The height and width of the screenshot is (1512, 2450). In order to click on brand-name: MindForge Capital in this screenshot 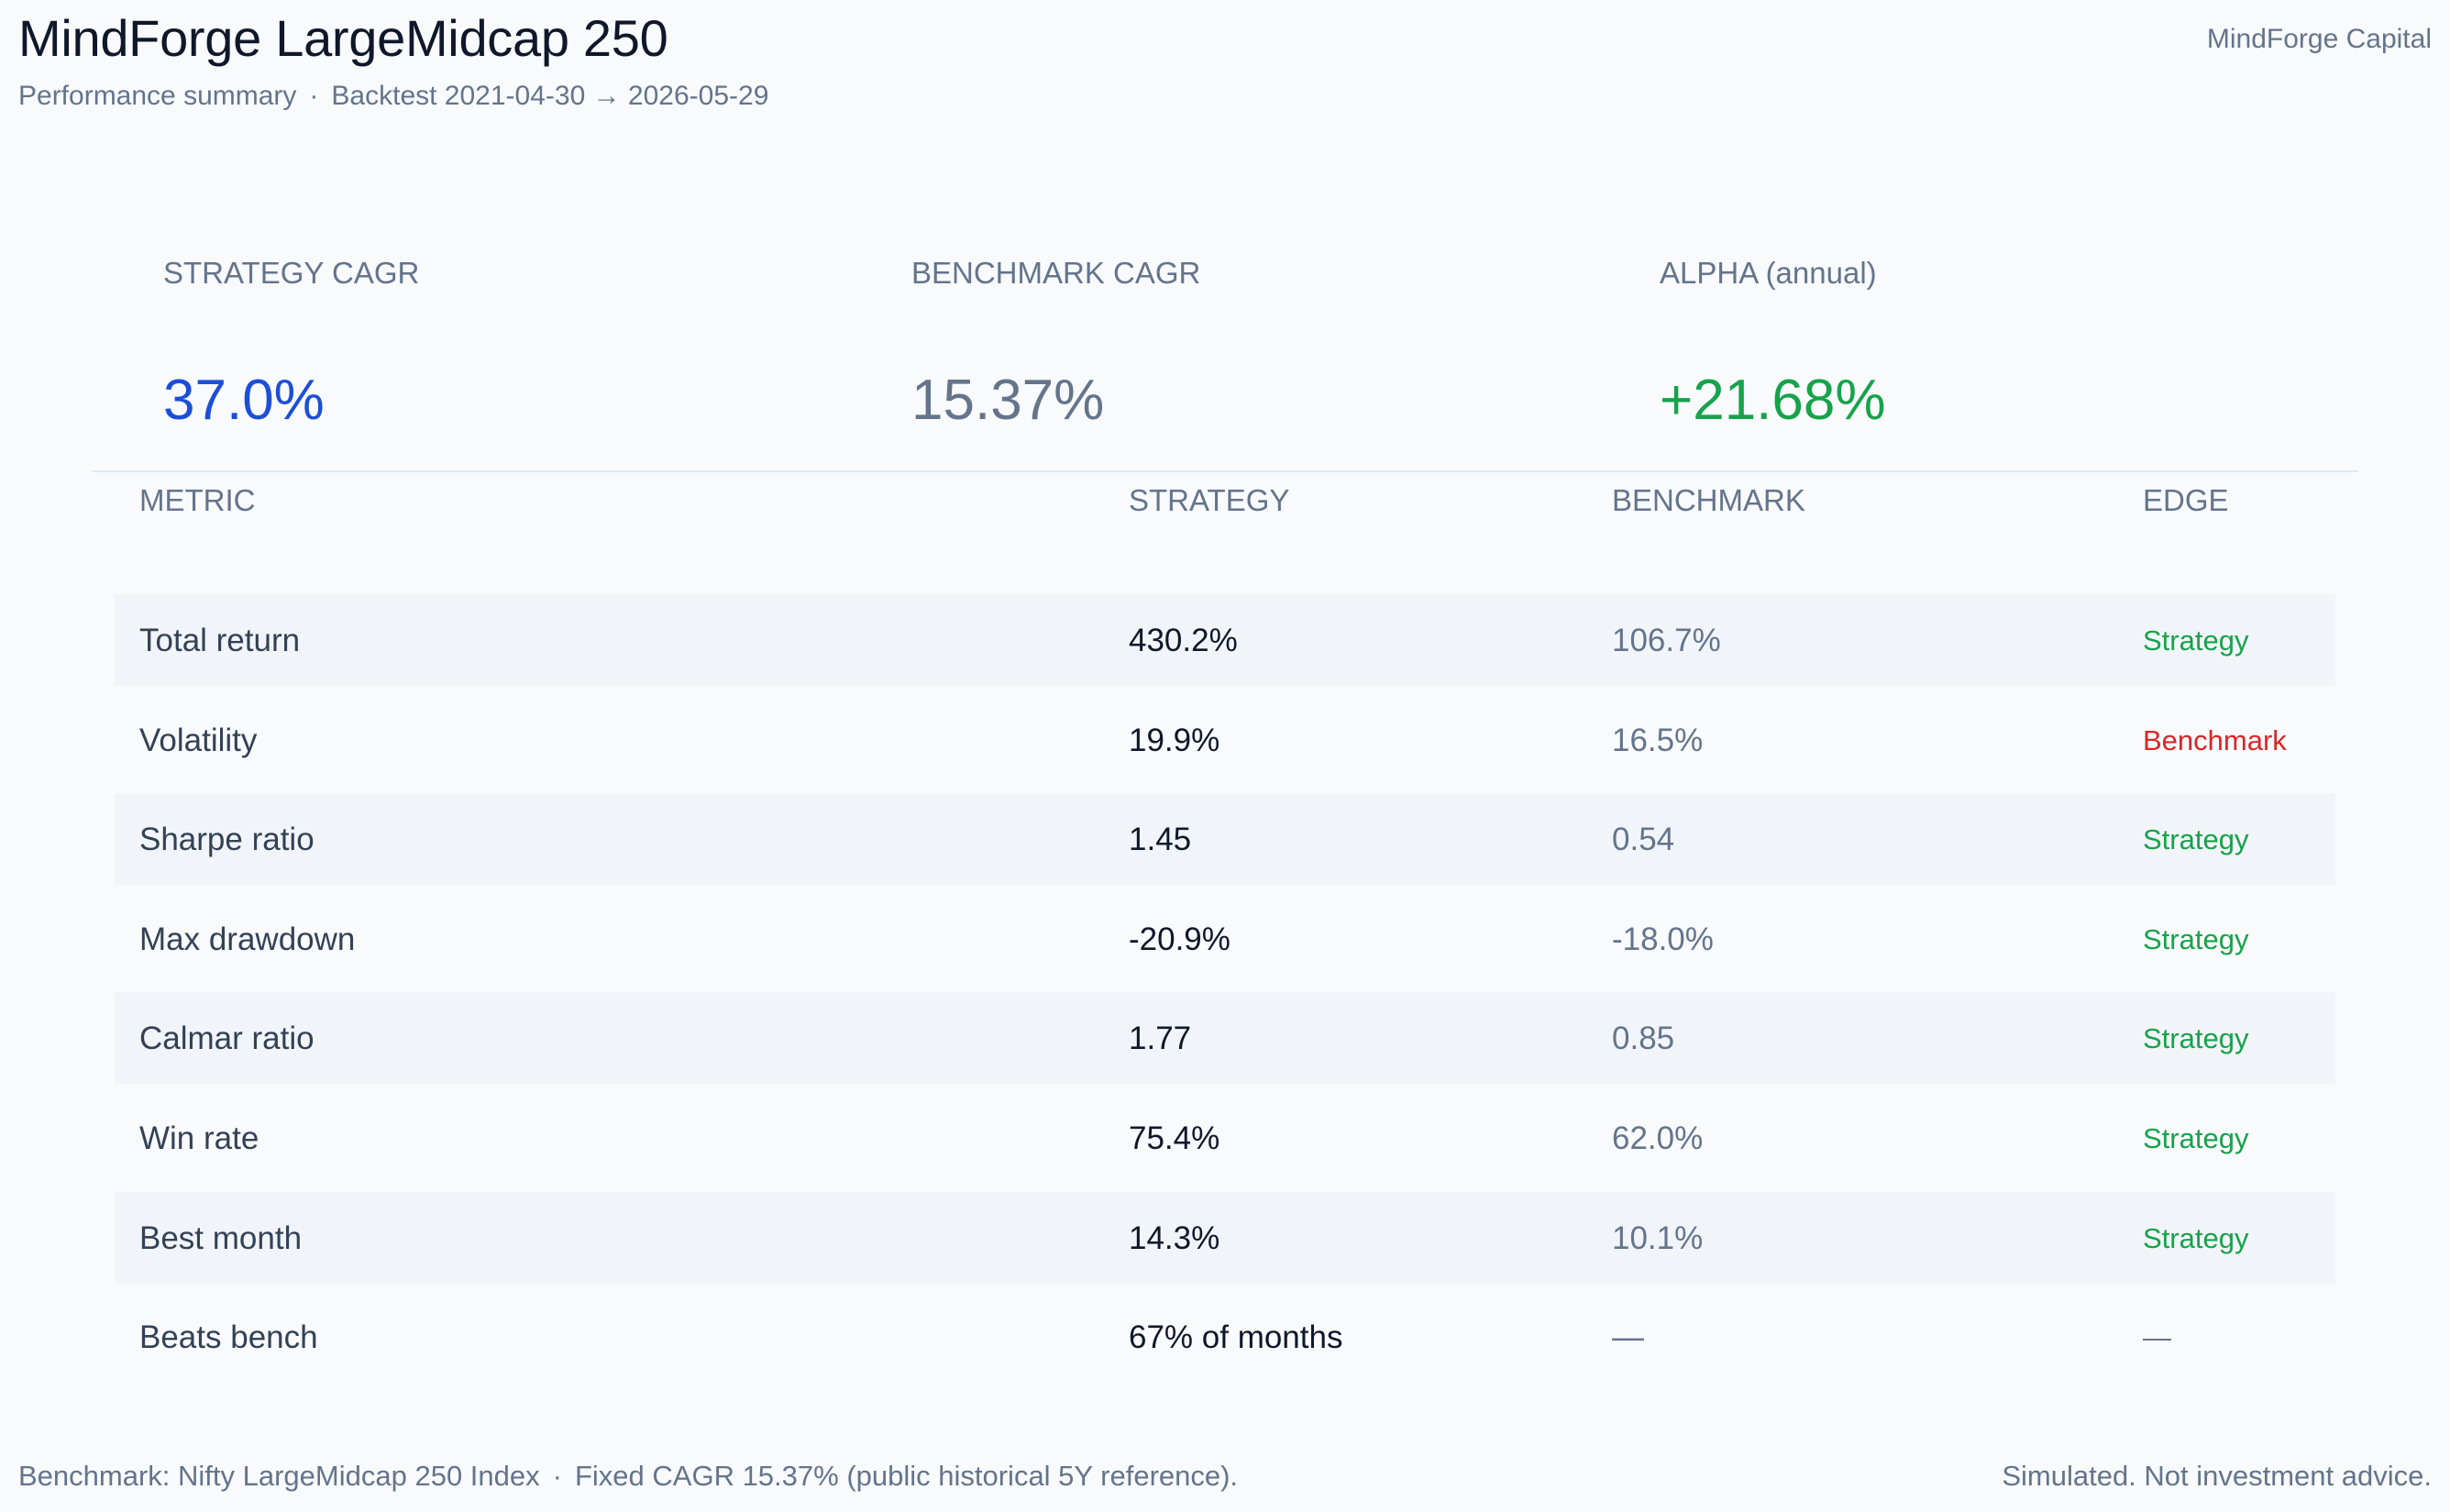, I will do `click(2319, 39)`.